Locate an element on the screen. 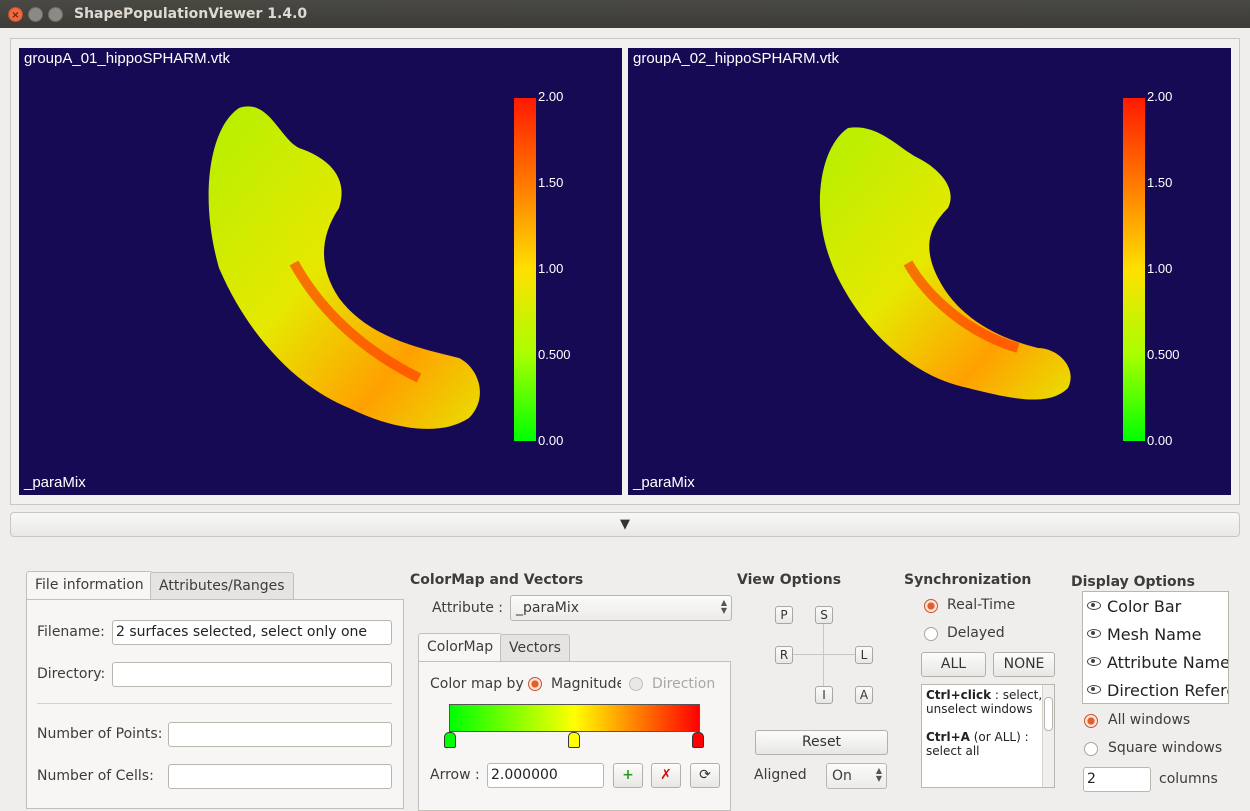 The height and width of the screenshot is (811, 1250). filename-label: Filename: is located at coordinates (71, 632).